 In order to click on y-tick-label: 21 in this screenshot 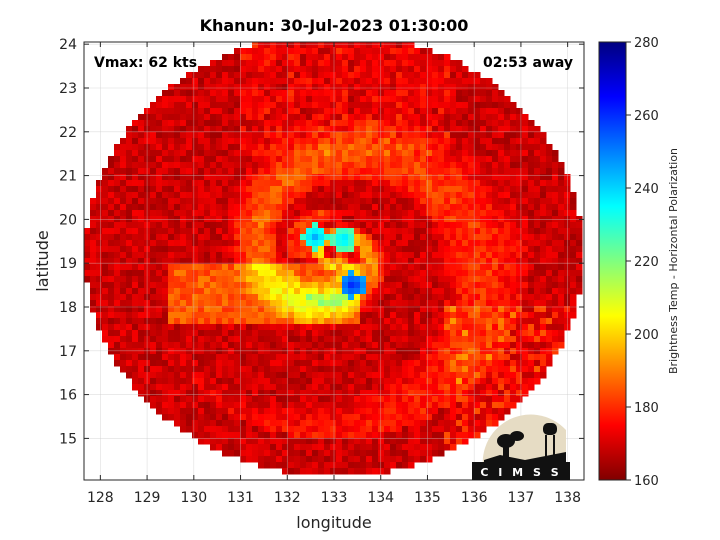, I will do `click(68, 177)`.